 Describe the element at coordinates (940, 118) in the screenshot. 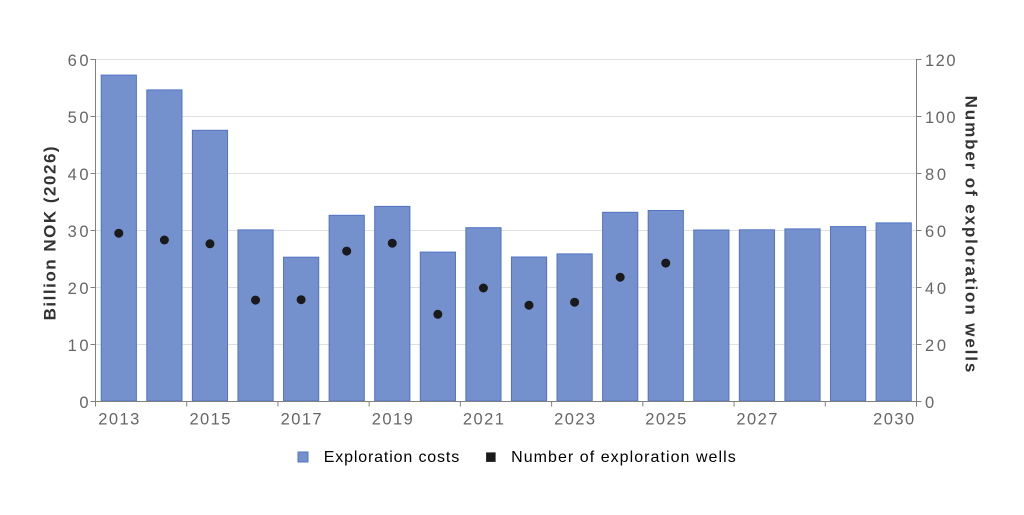

I see `svg-text: 100` at that location.